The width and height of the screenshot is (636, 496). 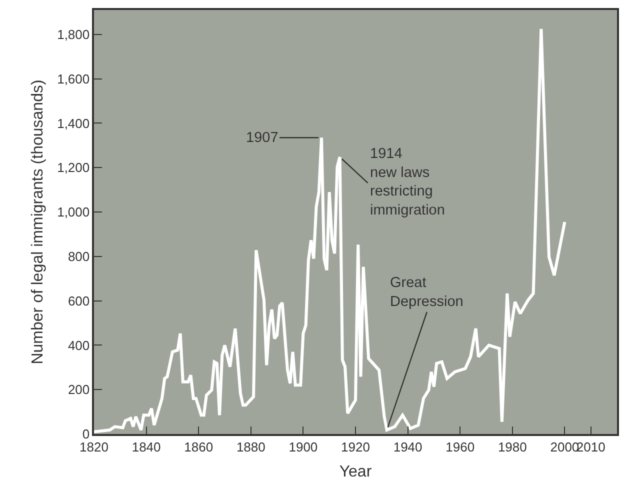 I want to click on x-tick-label: 1880, so click(x=251, y=446).